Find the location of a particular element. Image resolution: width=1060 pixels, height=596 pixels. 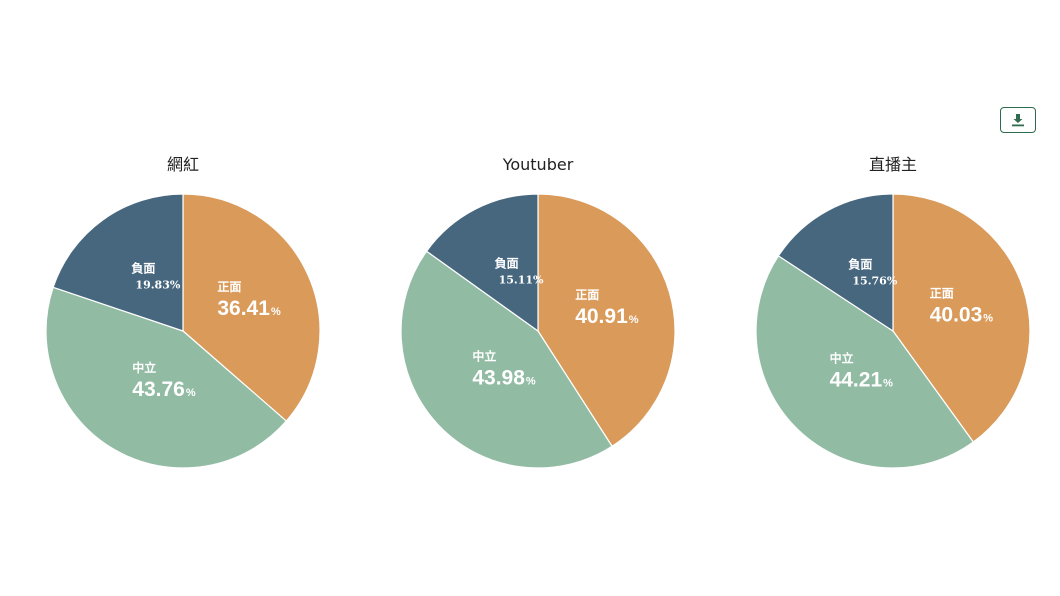

slice-label-value: 44.21% is located at coordinates (862, 380).